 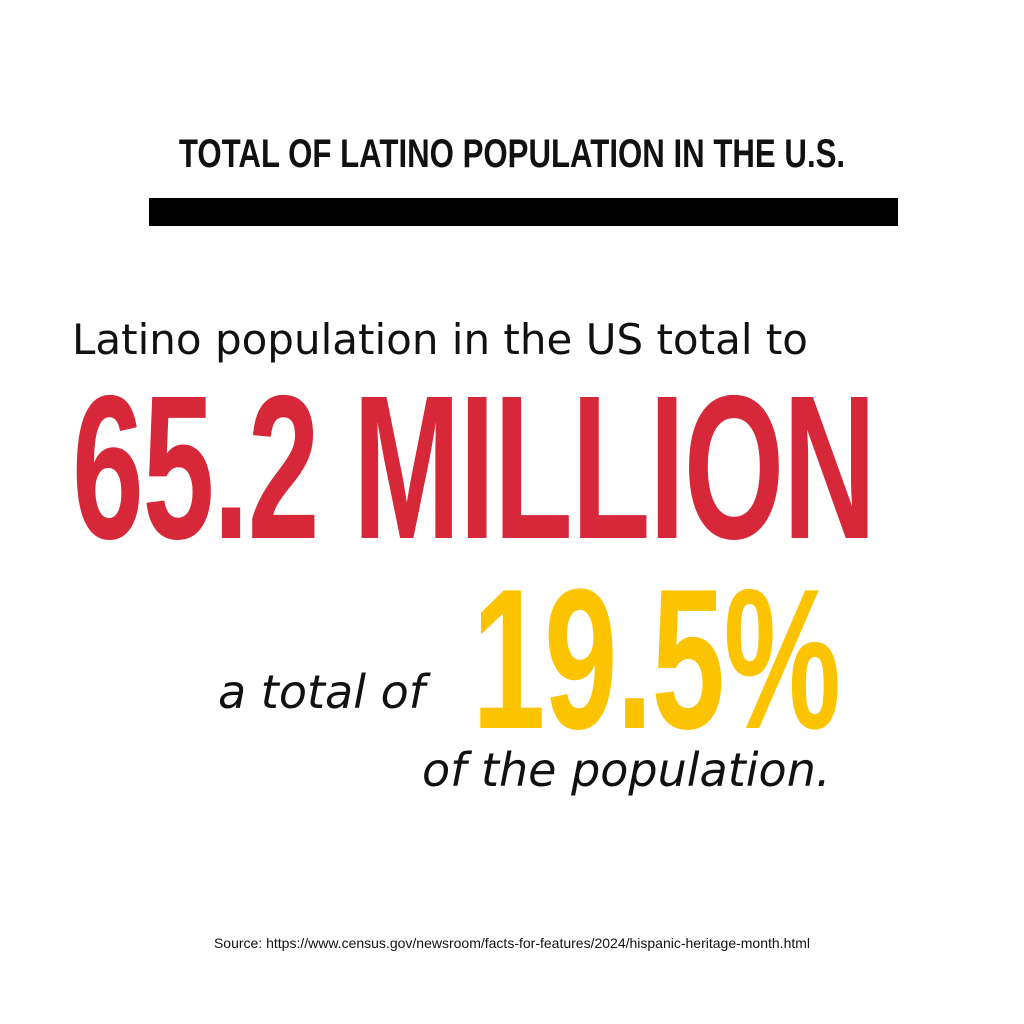 I want to click on intro-text: Latino population in the US total to, so click(x=440, y=339).